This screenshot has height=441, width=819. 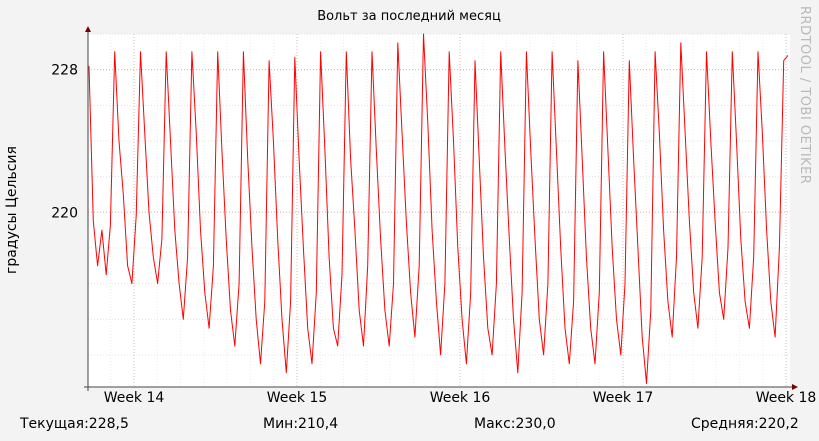 What do you see at coordinates (64, 213) in the screenshot?
I see `y-tick-label: 220` at bounding box center [64, 213].